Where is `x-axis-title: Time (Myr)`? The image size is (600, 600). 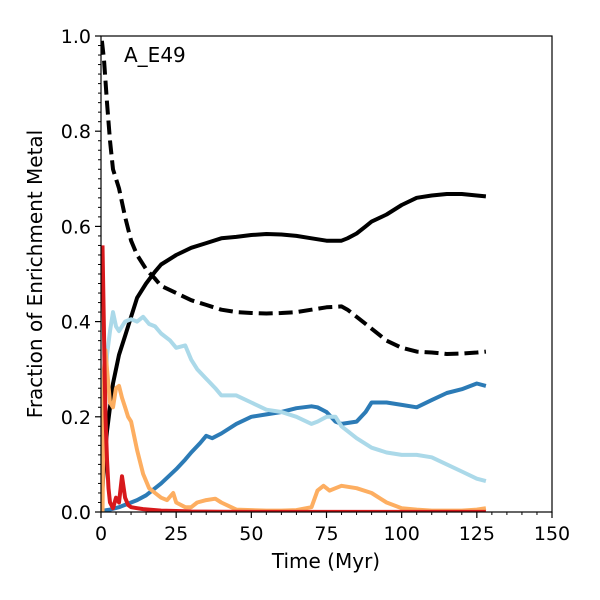
x-axis-title: Time (Myr) is located at coordinates (325, 561).